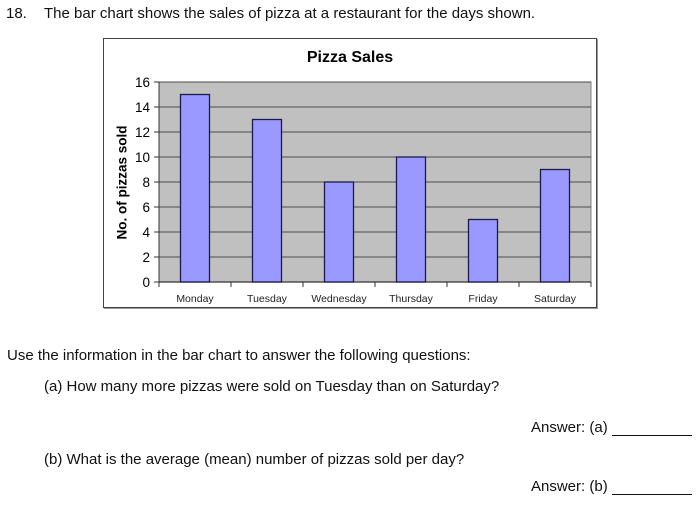 The image size is (699, 510). Describe the element at coordinates (267, 200) in the screenshot. I see `bar-tuesday` at that location.